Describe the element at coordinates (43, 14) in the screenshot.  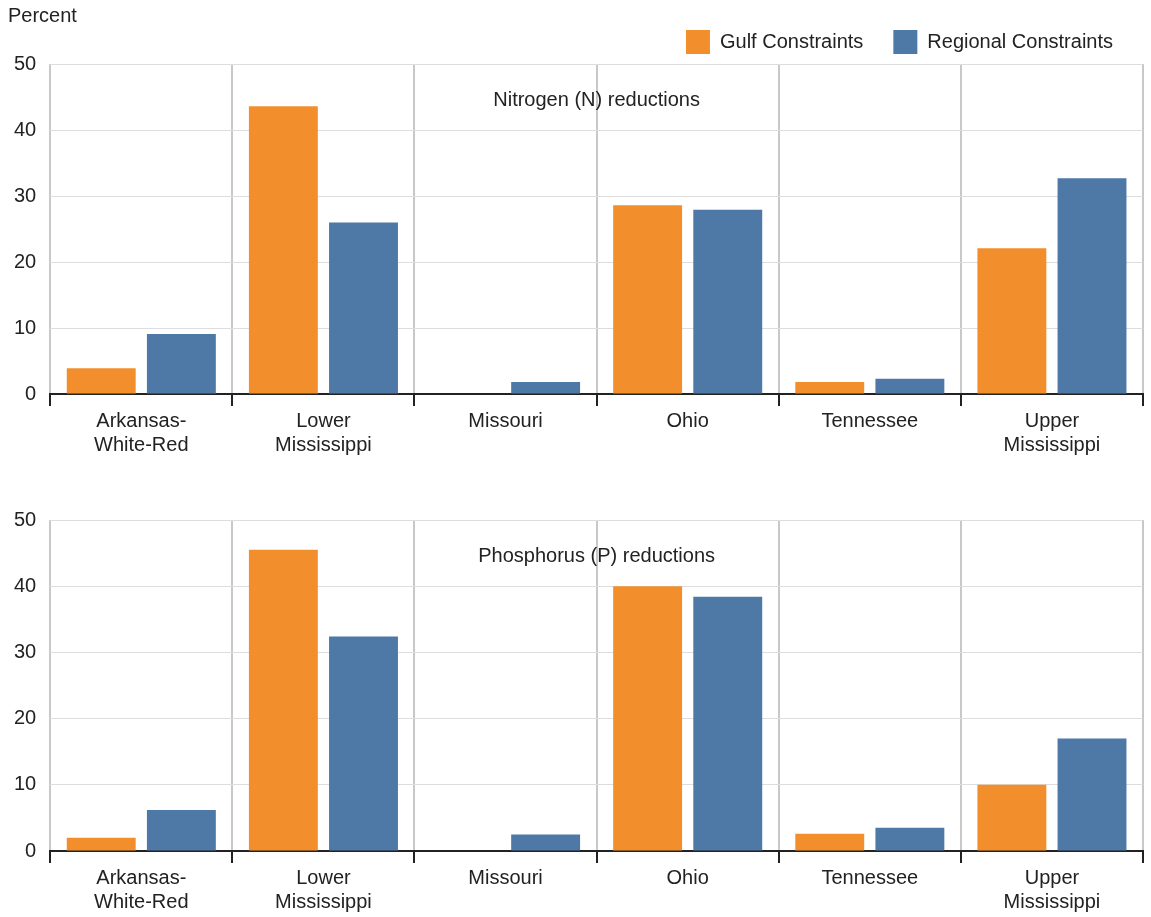
I see `y-axis-title: Percent` at that location.